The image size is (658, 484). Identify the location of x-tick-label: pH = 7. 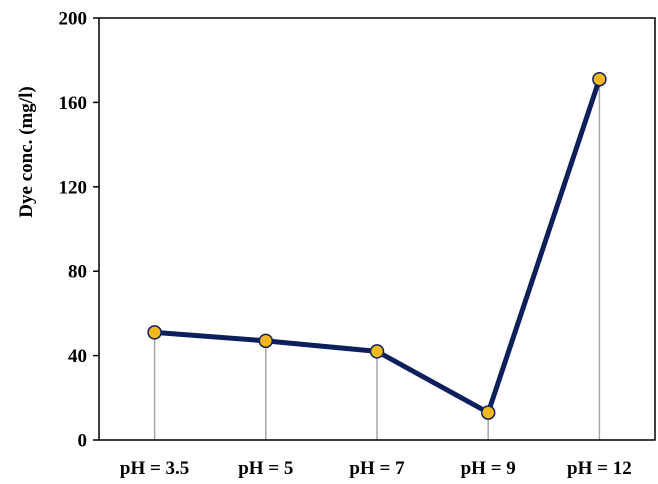
(377, 468).